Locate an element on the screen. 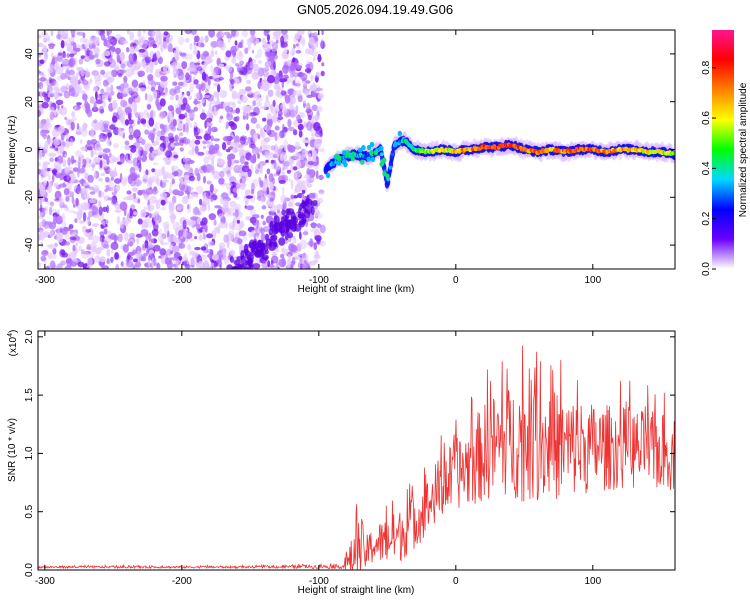 The image size is (750, 600). y-tick-label: 0.0 is located at coordinates (29, 570).